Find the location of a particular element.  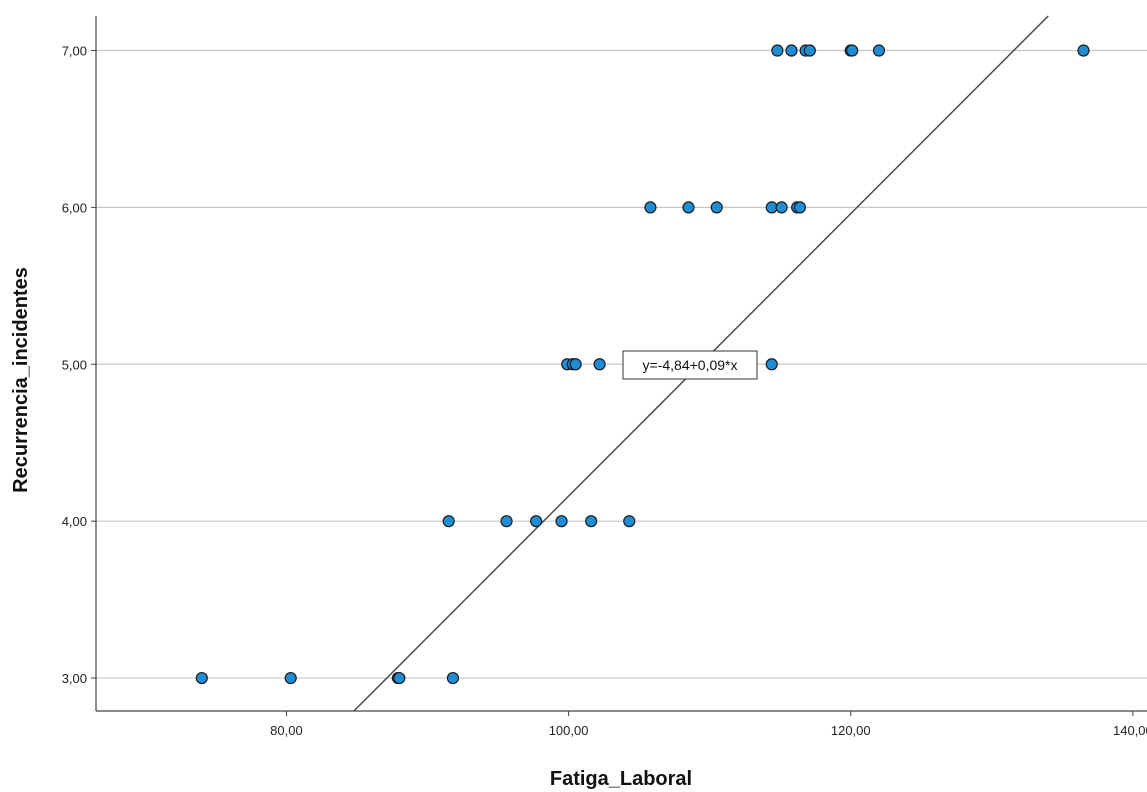

y-tick-label: 6,00 is located at coordinates (74, 207).